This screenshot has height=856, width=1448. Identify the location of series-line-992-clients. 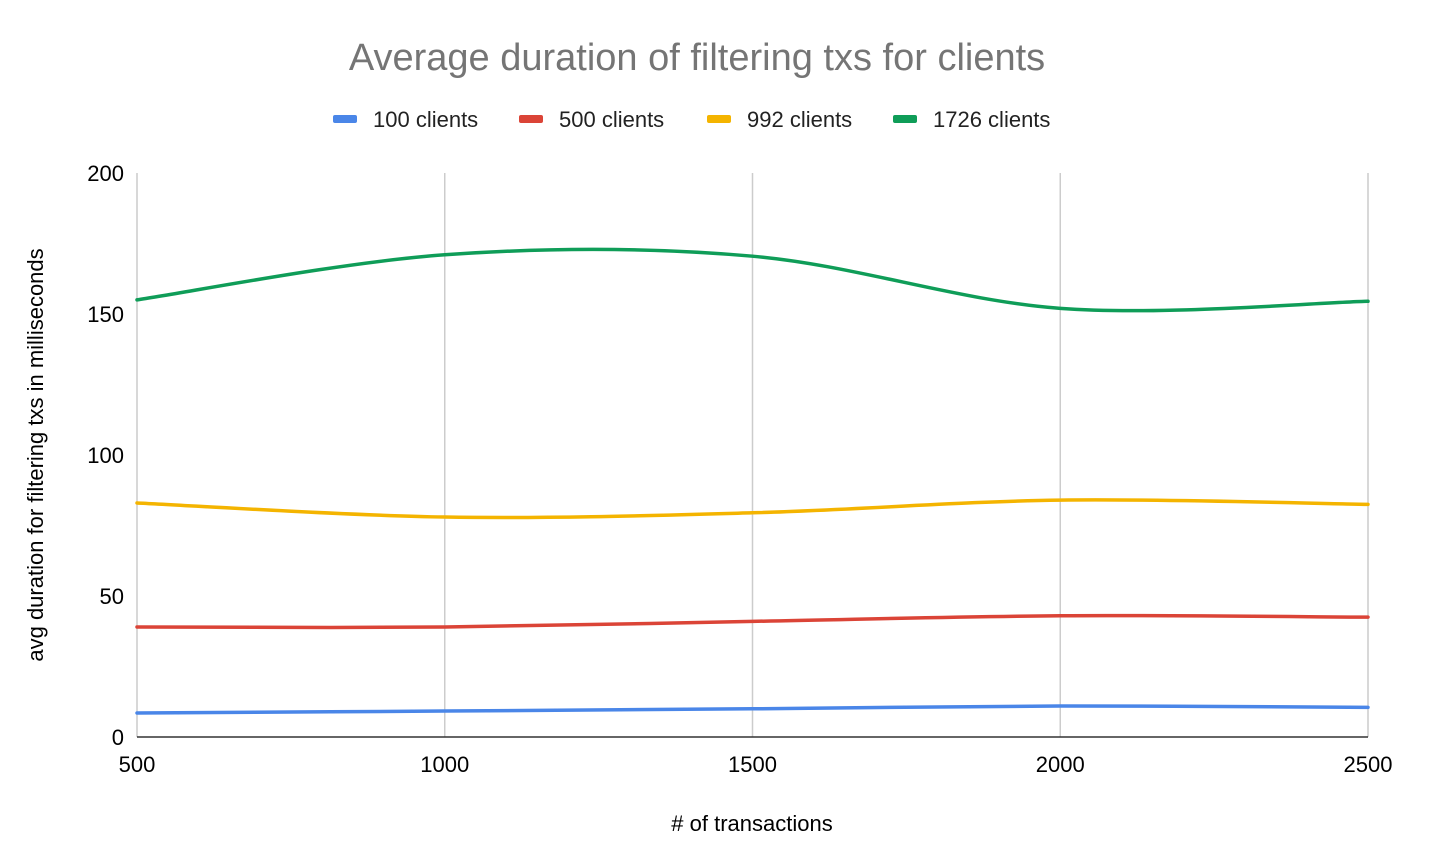
(752, 509).